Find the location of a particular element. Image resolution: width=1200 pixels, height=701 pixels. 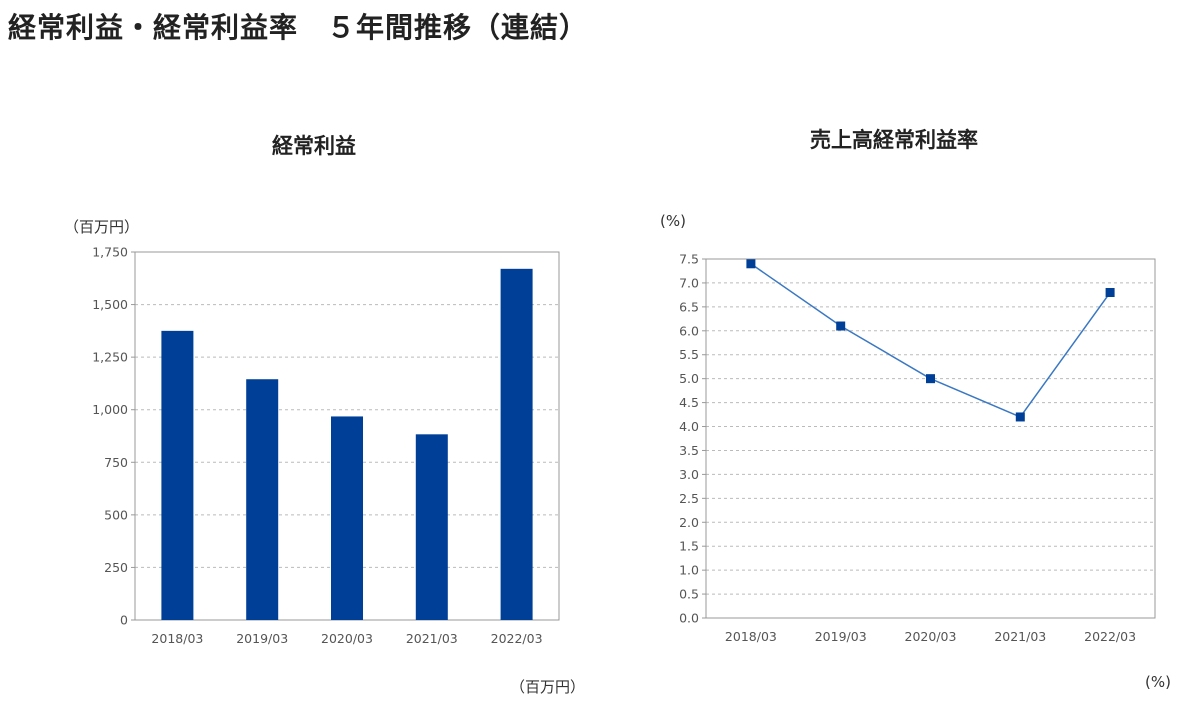

bar-chart-y-tick-label: 1,000 is located at coordinates (110, 409).